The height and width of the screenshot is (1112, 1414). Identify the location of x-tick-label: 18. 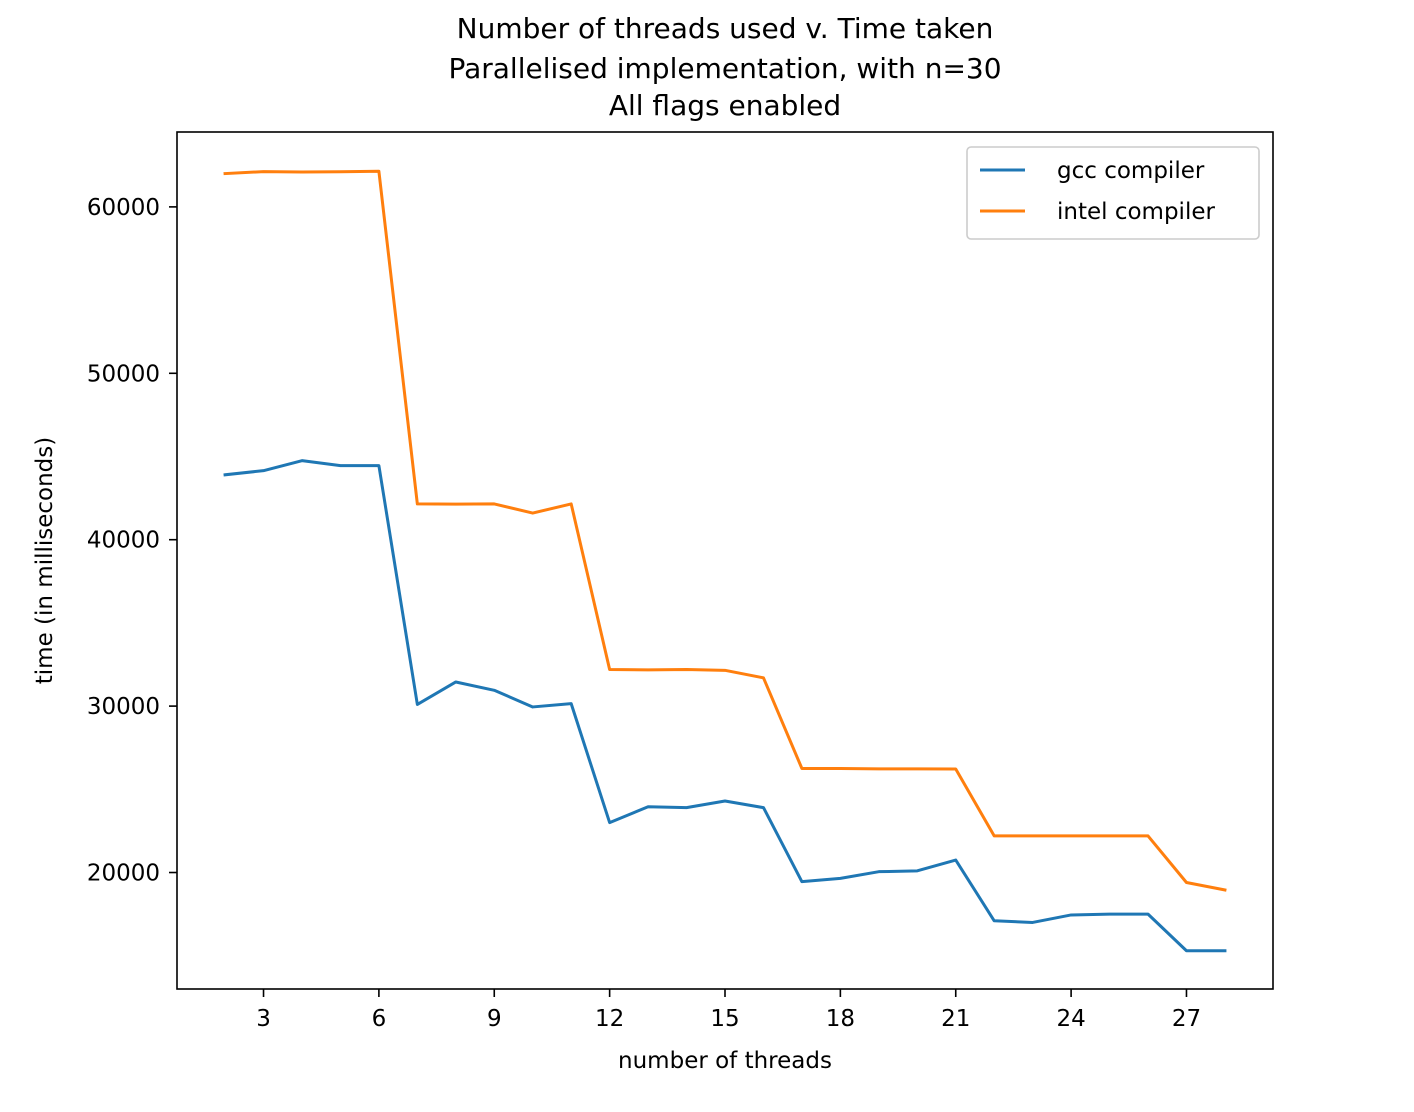
(840, 1019).